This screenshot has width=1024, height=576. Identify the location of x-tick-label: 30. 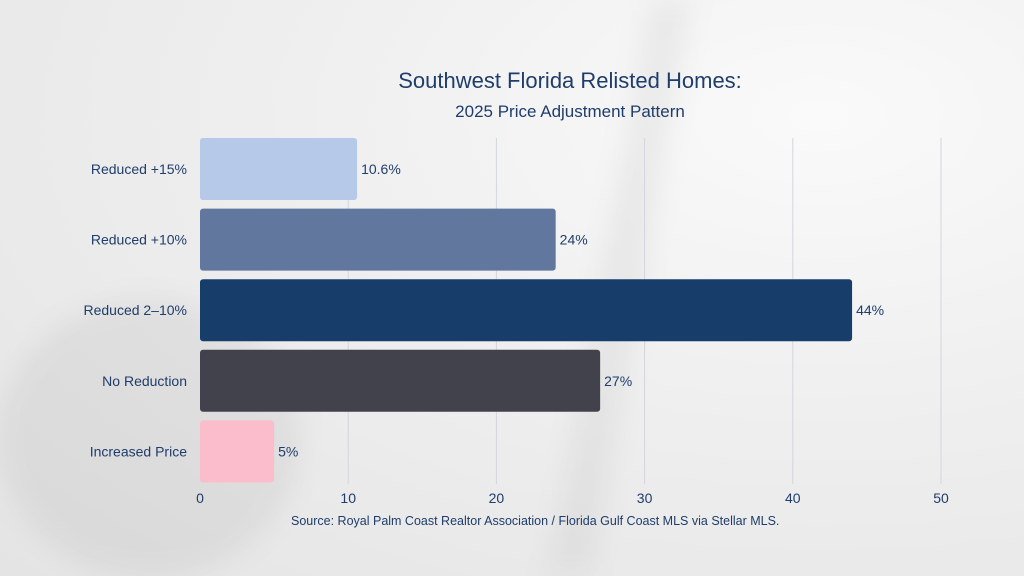
(645, 498).